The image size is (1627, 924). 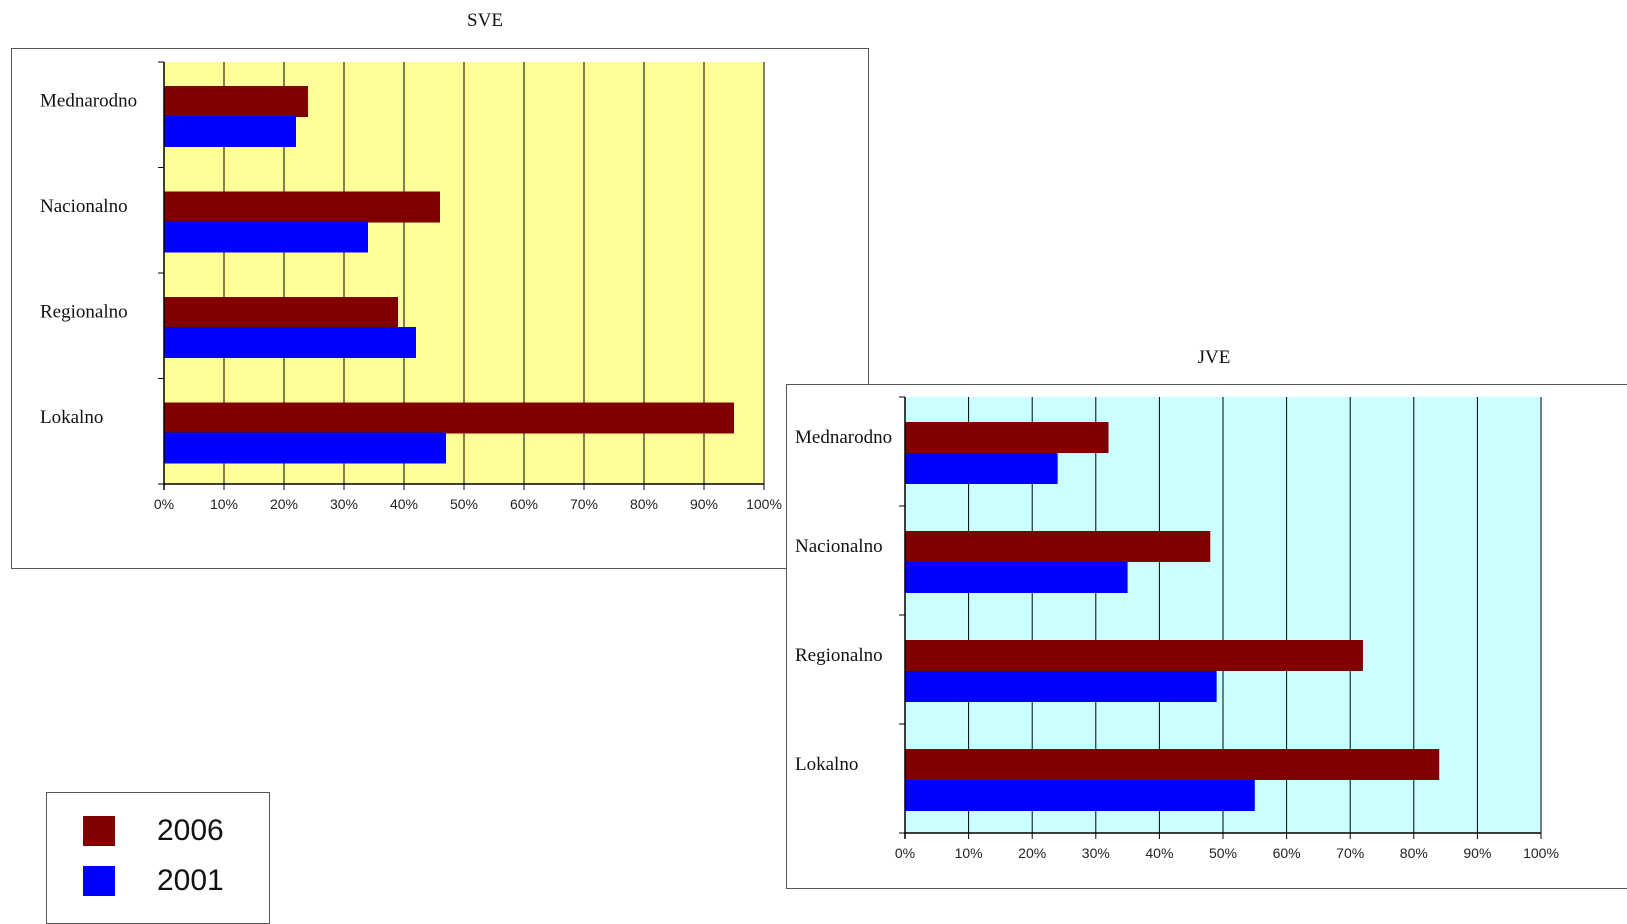 I want to click on x-tick-label-jve: 60%, so click(x=1287, y=853).